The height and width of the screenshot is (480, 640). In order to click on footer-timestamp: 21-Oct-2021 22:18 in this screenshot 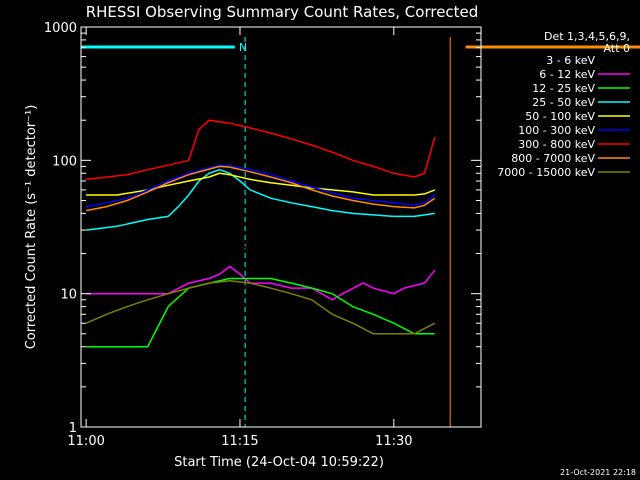, I will do `click(598, 472)`.